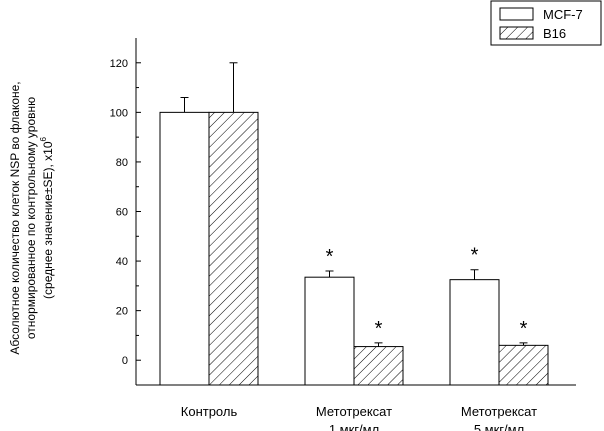 The image size is (604, 431). What do you see at coordinates (354, 417) in the screenshot?
I see `x-tick-label: Метотрексат 1 мкг/мл` at bounding box center [354, 417].